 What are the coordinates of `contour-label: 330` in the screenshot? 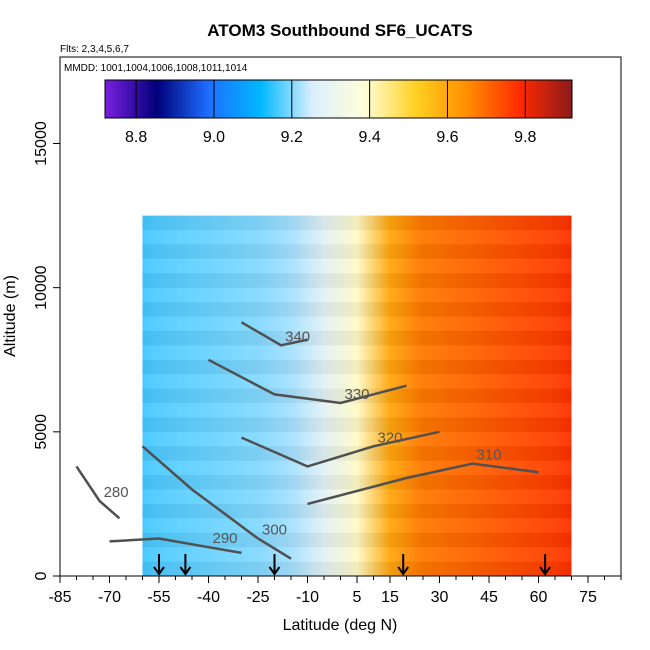 It's located at (357, 394).